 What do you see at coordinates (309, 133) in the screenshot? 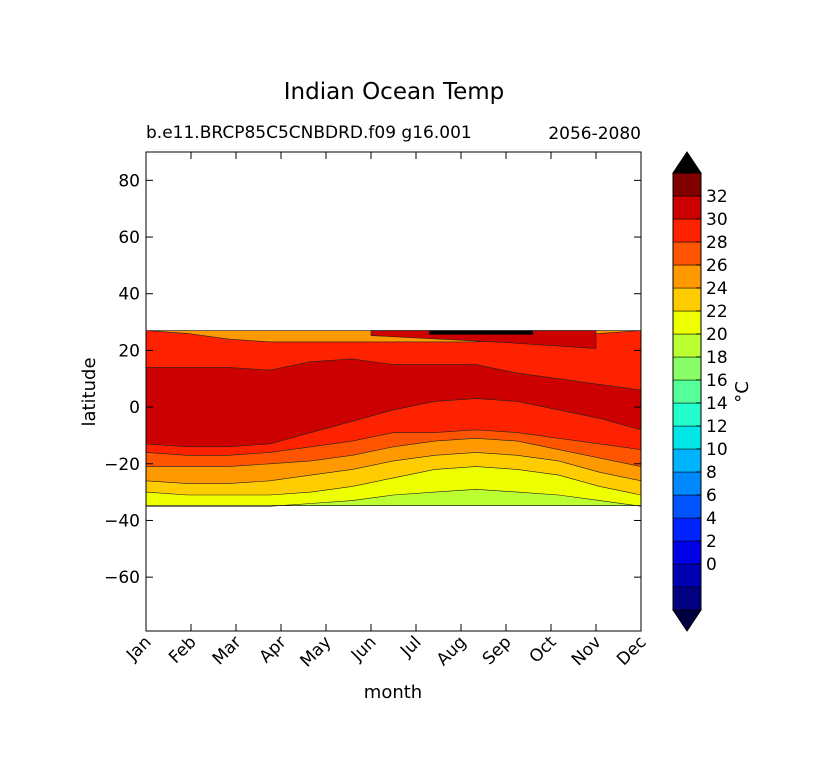
I see `chart-subtitle-left: b.e11.BRCP85C5CNBDRD.f09 g16.001` at bounding box center [309, 133].